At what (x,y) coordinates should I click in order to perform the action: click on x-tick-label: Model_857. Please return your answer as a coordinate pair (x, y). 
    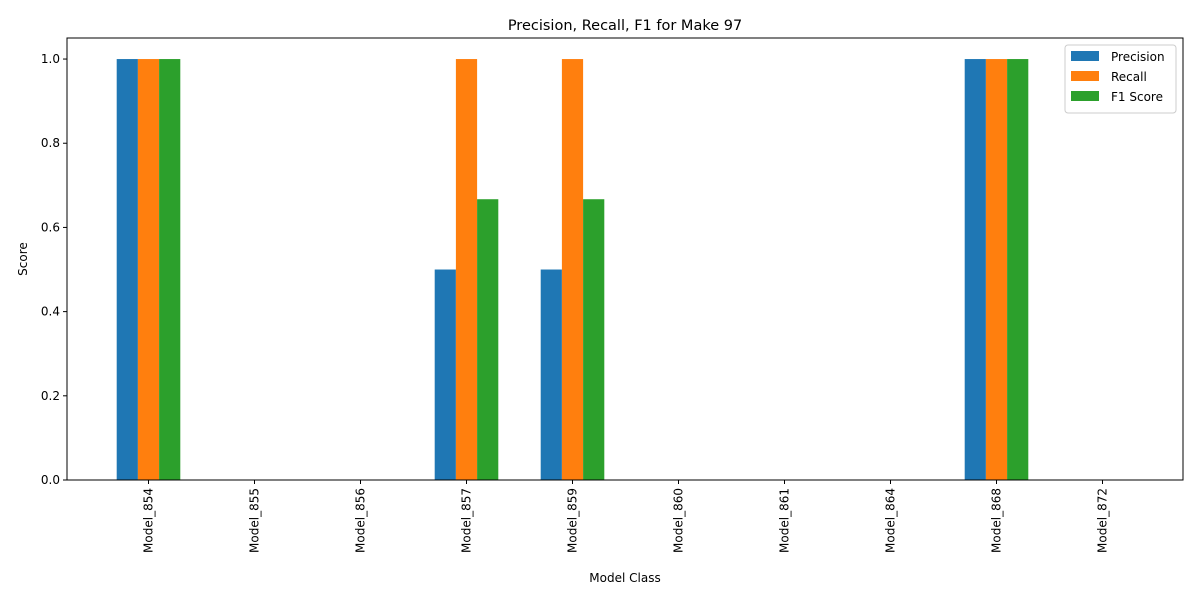
    Looking at the image, I should click on (467, 520).